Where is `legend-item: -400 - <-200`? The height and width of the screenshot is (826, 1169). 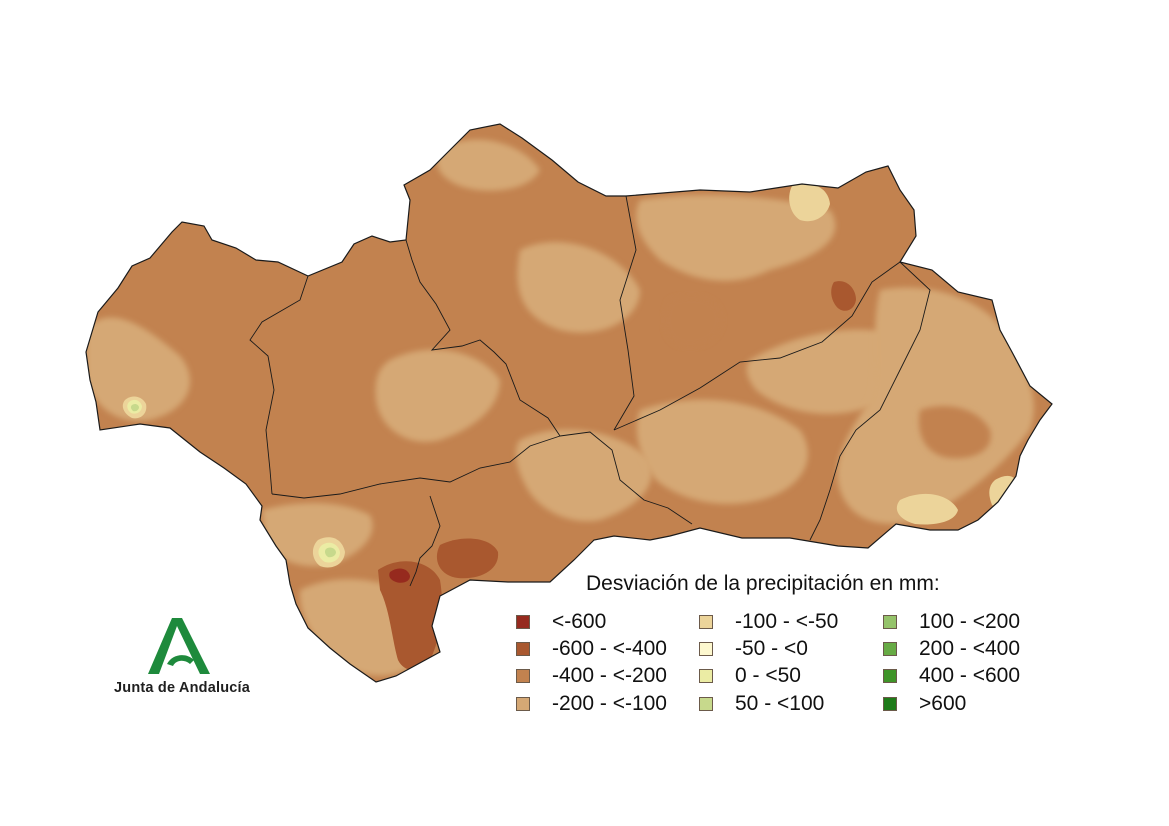 legend-item: -400 - <-200 is located at coordinates (591, 676).